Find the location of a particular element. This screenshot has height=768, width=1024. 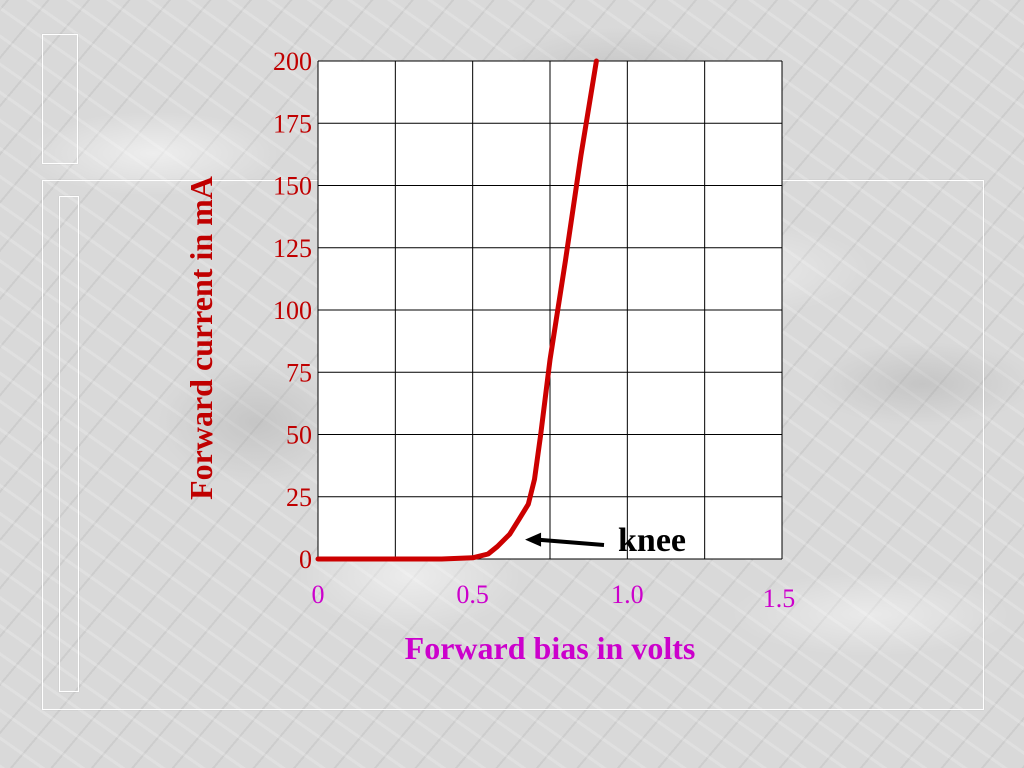

decorative-frame-left-bar is located at coordinates (69, 444).